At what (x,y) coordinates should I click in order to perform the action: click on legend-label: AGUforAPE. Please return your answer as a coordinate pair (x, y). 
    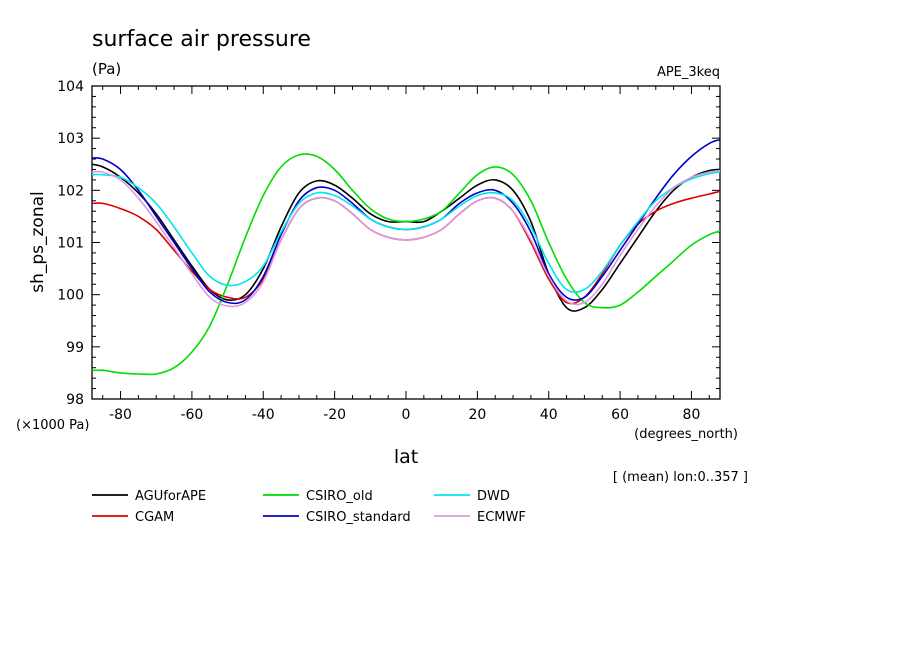
    Looking at the image, I should click on (170, 496).